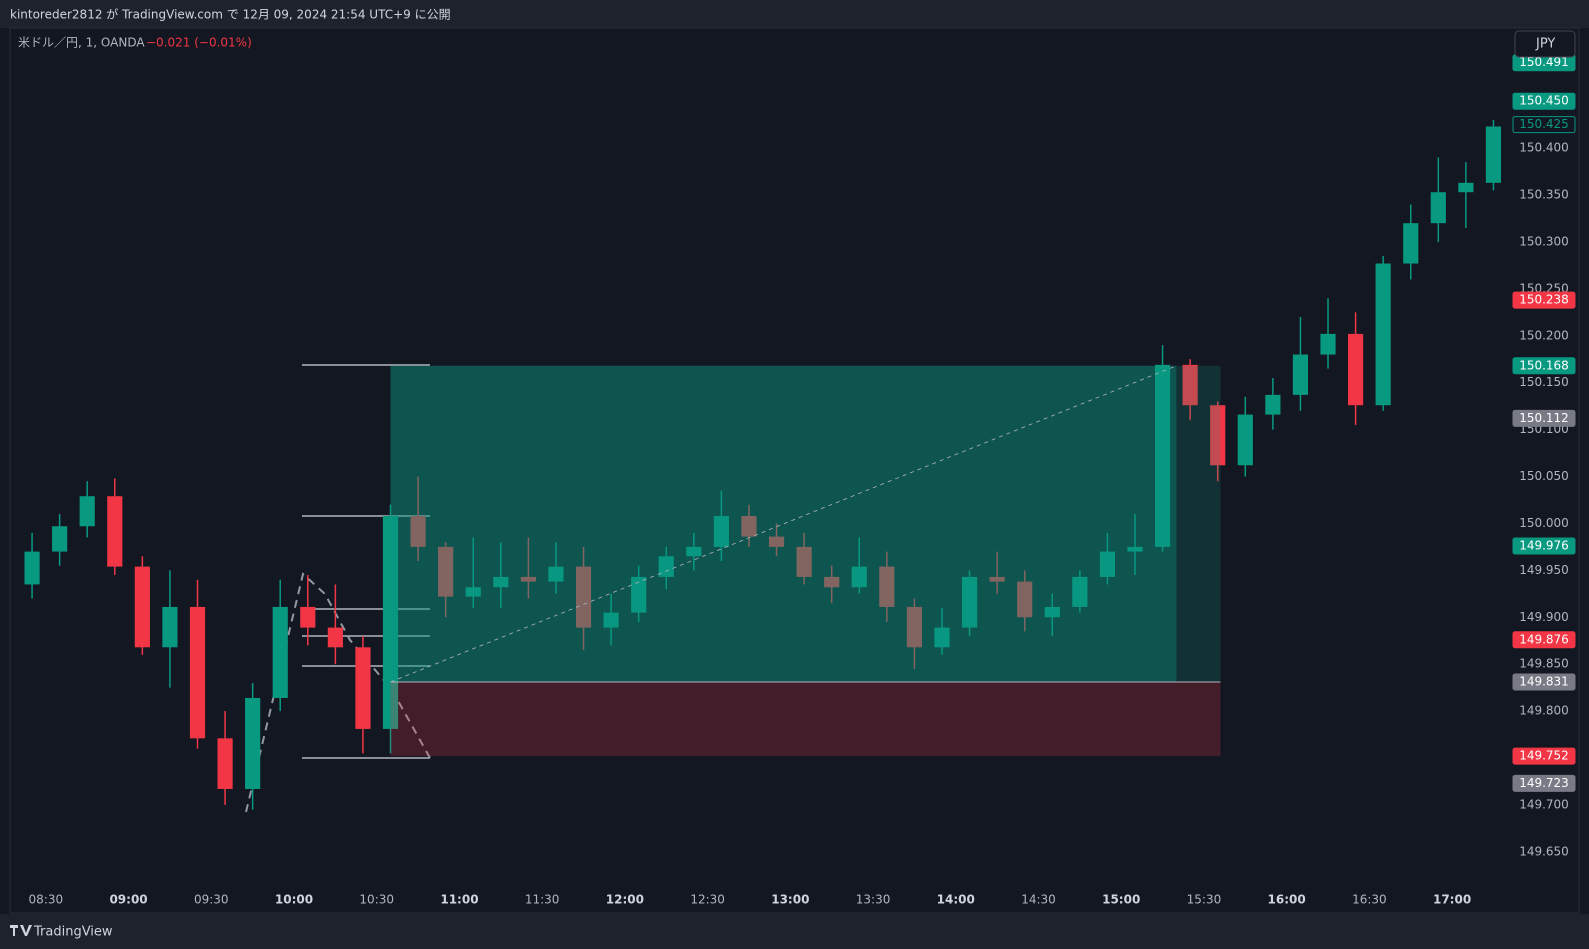  Describe the element at coordinates (1544, 804) in the screenshot. I see `y-tick-label: 149.700` at that location.